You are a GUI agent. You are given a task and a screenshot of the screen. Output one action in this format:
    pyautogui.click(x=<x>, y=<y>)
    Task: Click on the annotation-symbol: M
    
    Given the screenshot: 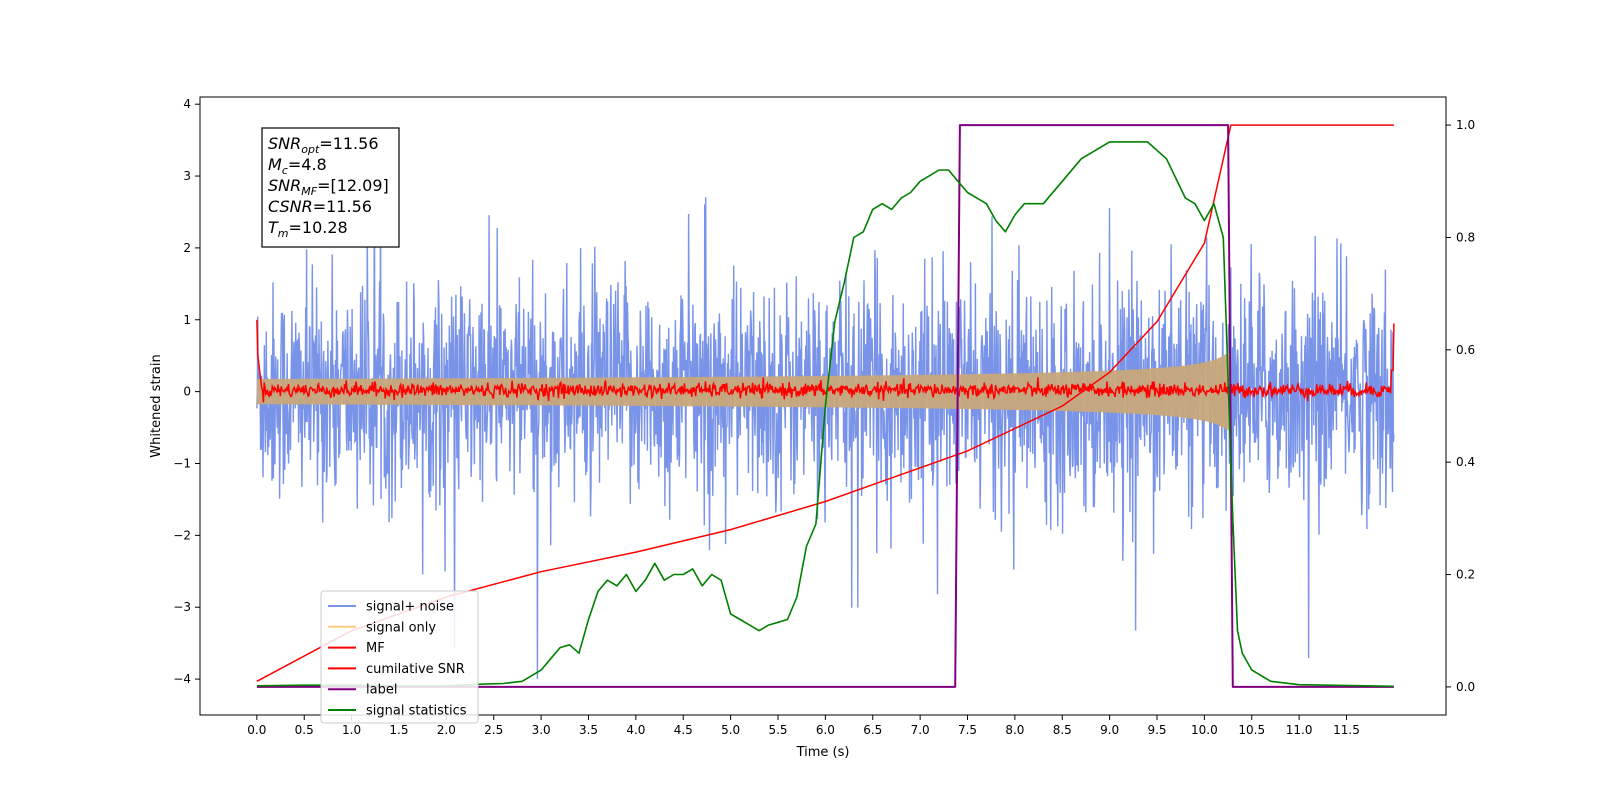 What is the action you would take?
    pyautogui.click(x=275, y=164)
    